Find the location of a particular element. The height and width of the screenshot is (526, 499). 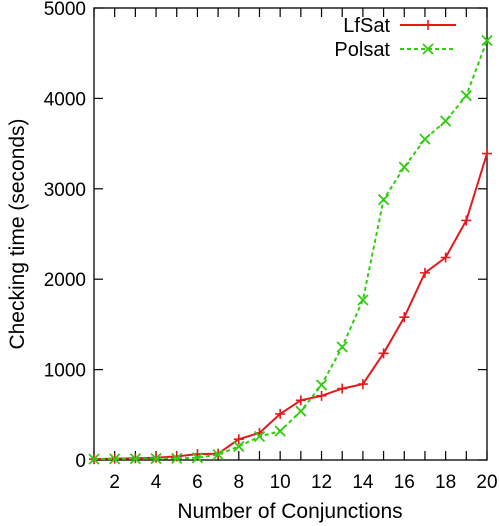

y-tick-label: 3000 is located at coordinates (65, 190).